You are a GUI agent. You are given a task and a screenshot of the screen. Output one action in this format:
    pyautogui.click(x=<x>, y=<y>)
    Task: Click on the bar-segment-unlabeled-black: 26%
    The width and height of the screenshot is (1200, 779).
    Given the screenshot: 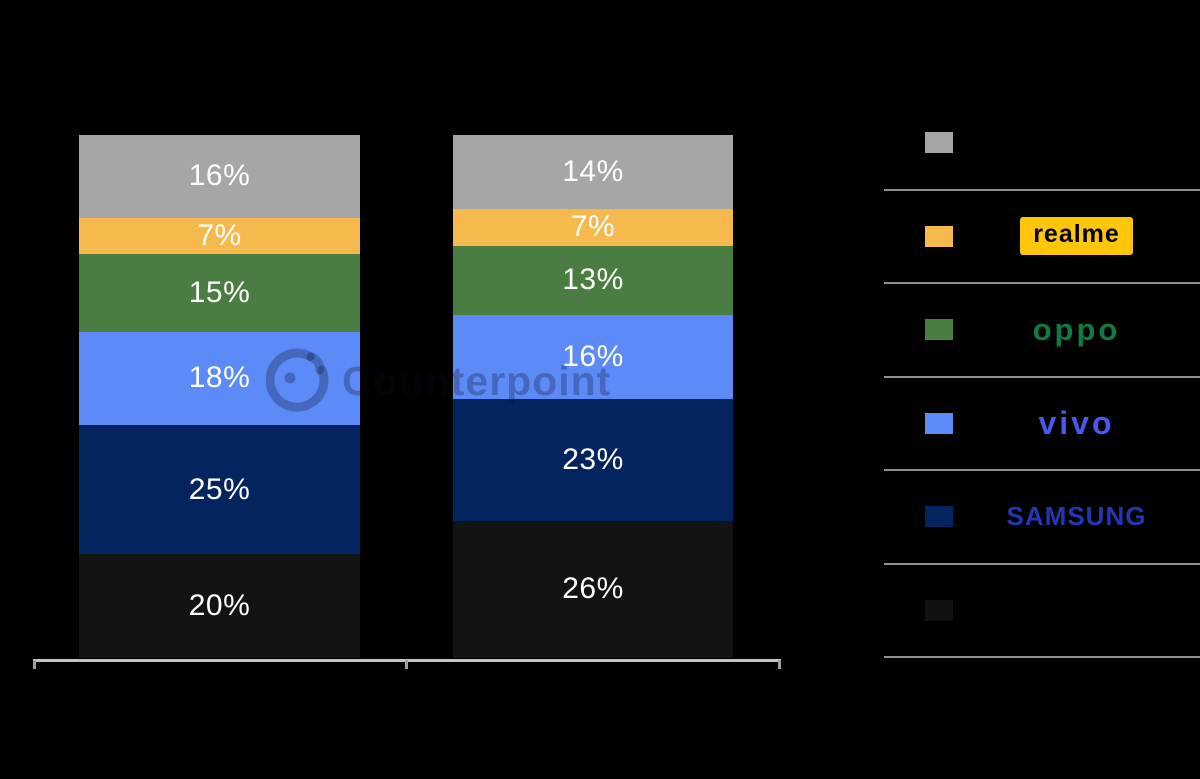 What is the action you would take?
    pyautogui.click(x=593, y=589)
    